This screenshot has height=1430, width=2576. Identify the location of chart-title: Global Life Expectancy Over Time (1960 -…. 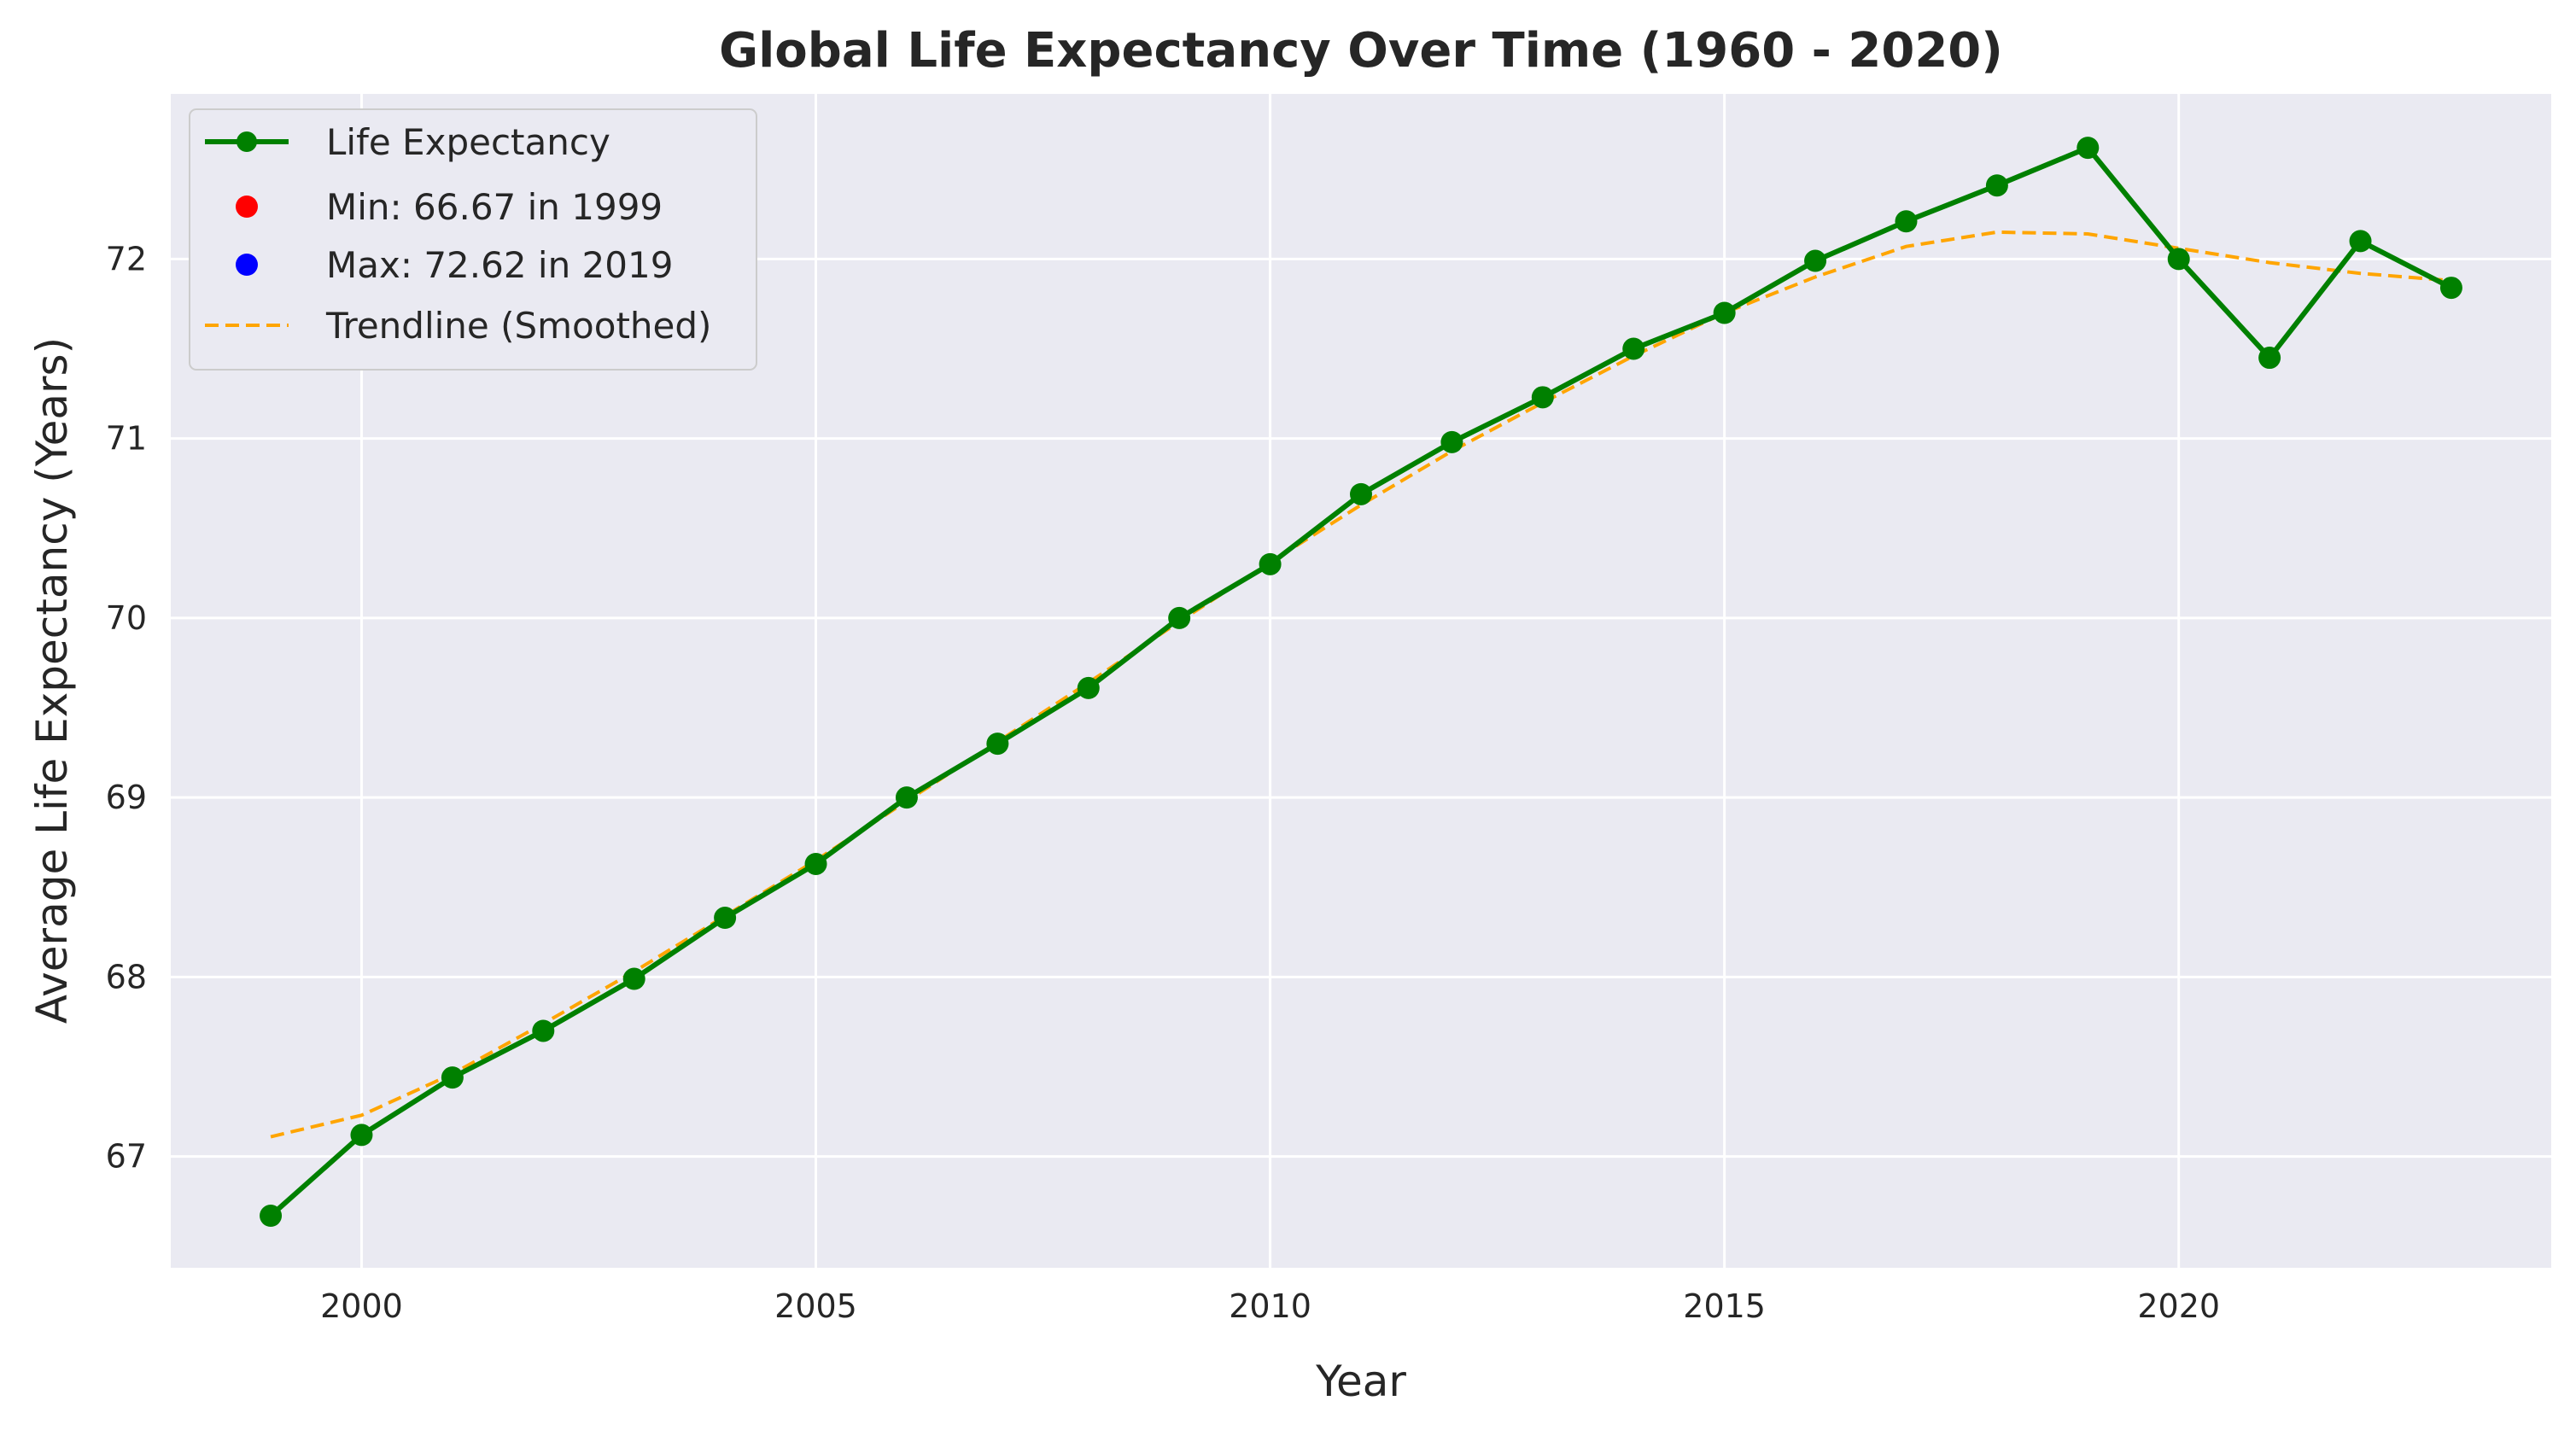
(1361, 51).